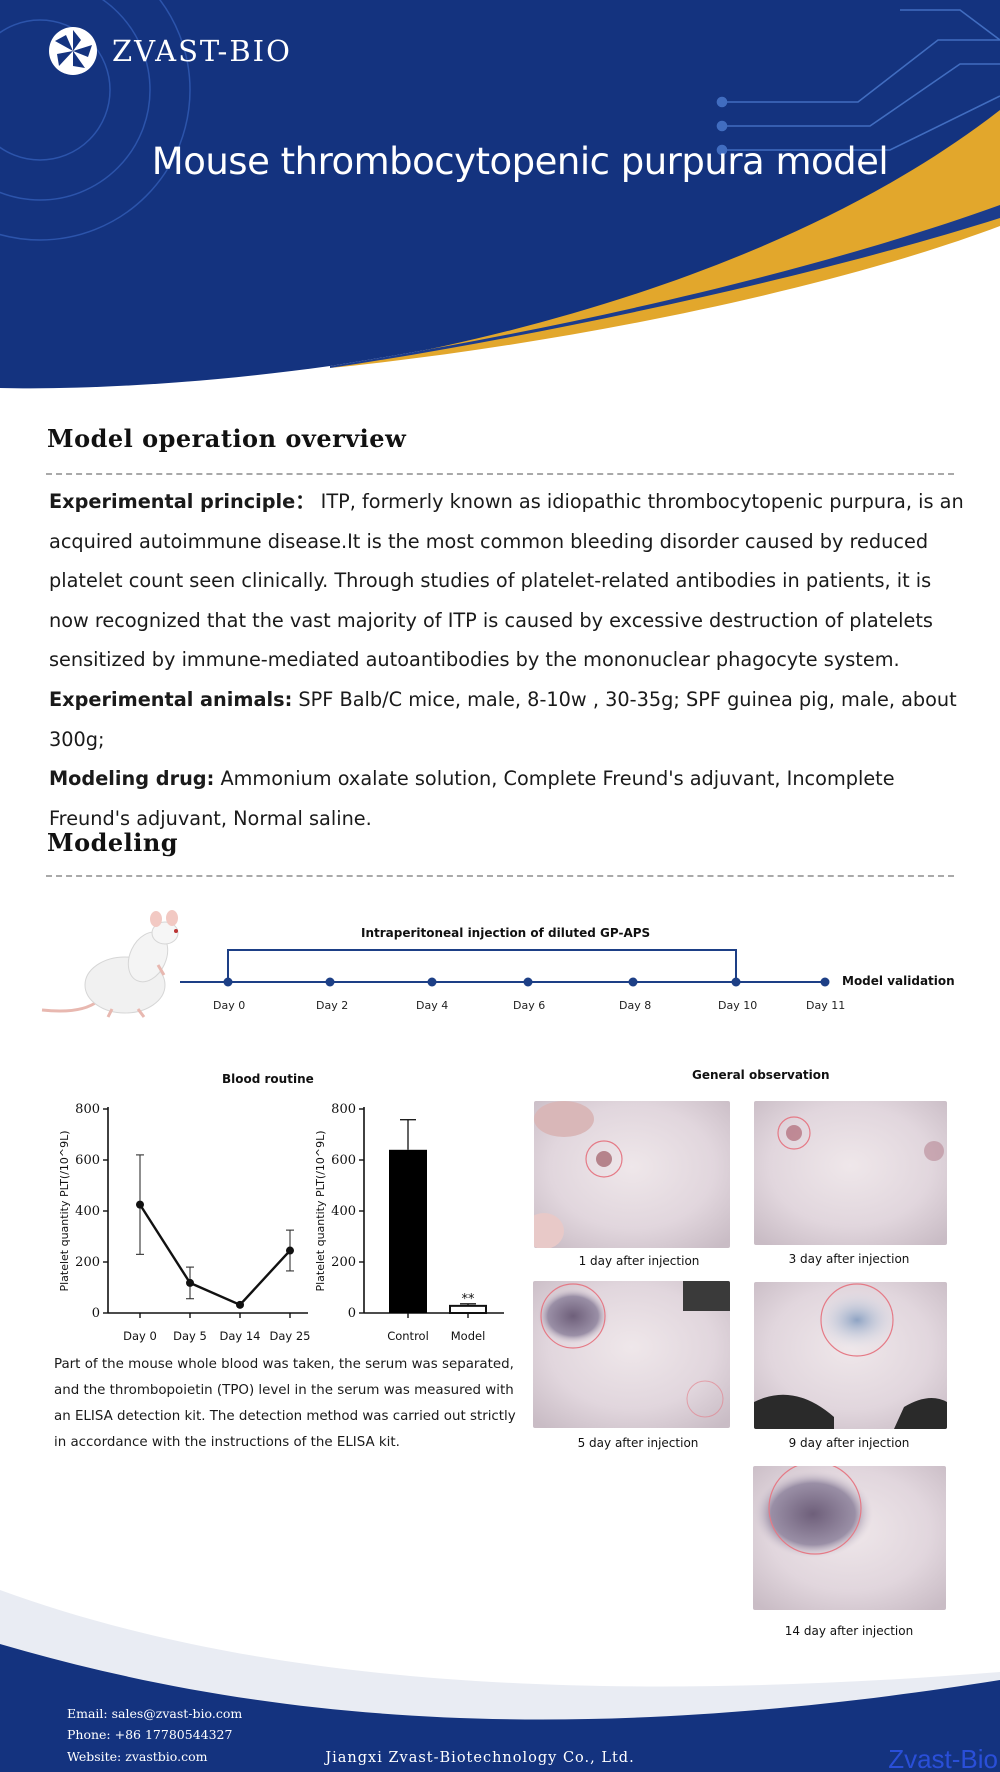 Image resolution: width=1000 pixels, height=1772 pixels. What do you see at coordinates (132, 779) in the screenshot?
I see `drug-label: Modeling drug:` at bounding box center [132, 779].